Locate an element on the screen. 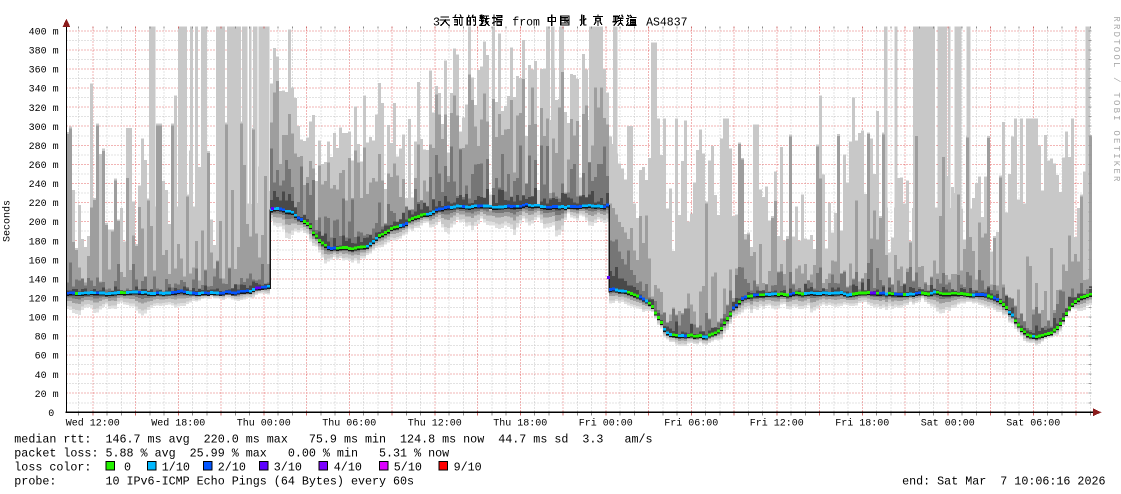 The image size is (1121, 494). svg-text: Thu 06:00 is located at coordinates (349, 424).